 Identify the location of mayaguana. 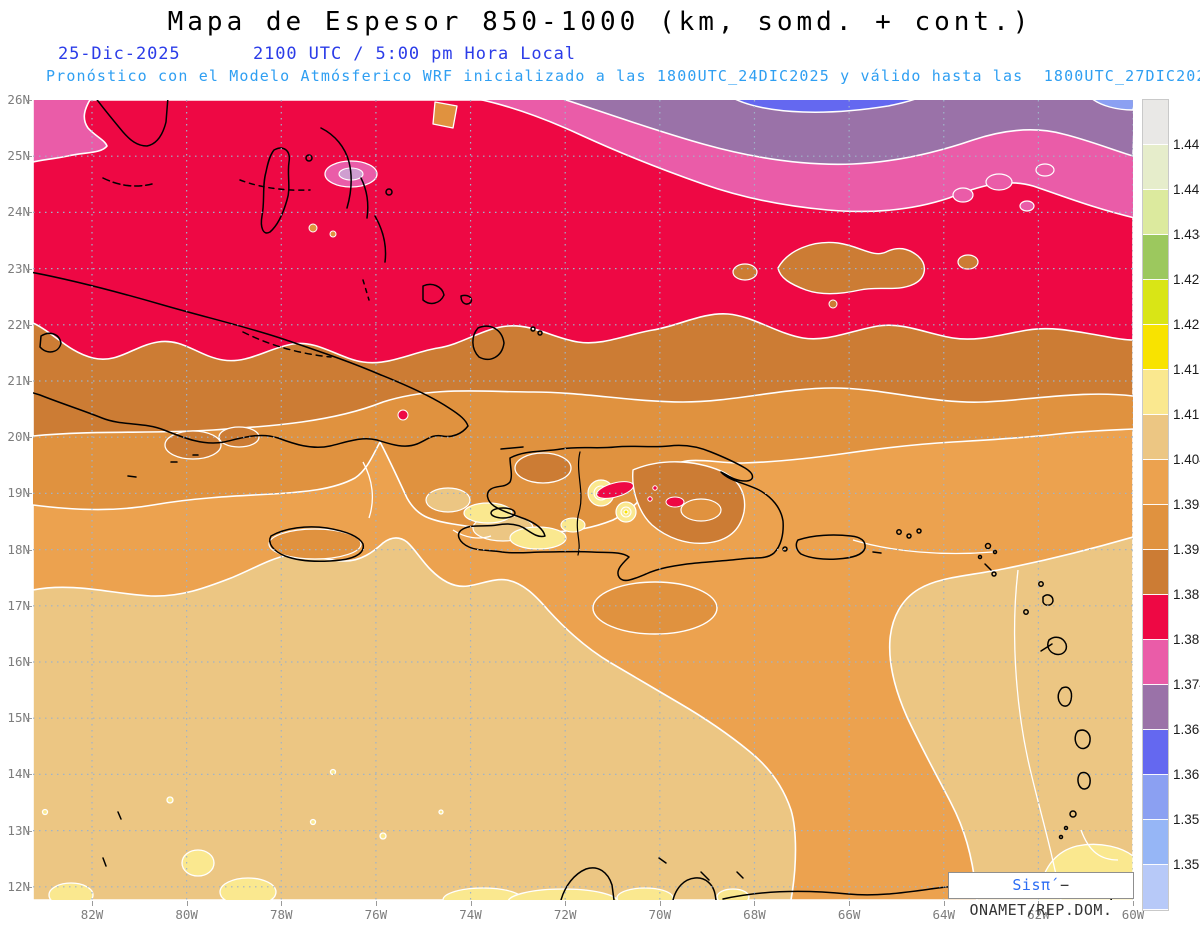
(466, 299).